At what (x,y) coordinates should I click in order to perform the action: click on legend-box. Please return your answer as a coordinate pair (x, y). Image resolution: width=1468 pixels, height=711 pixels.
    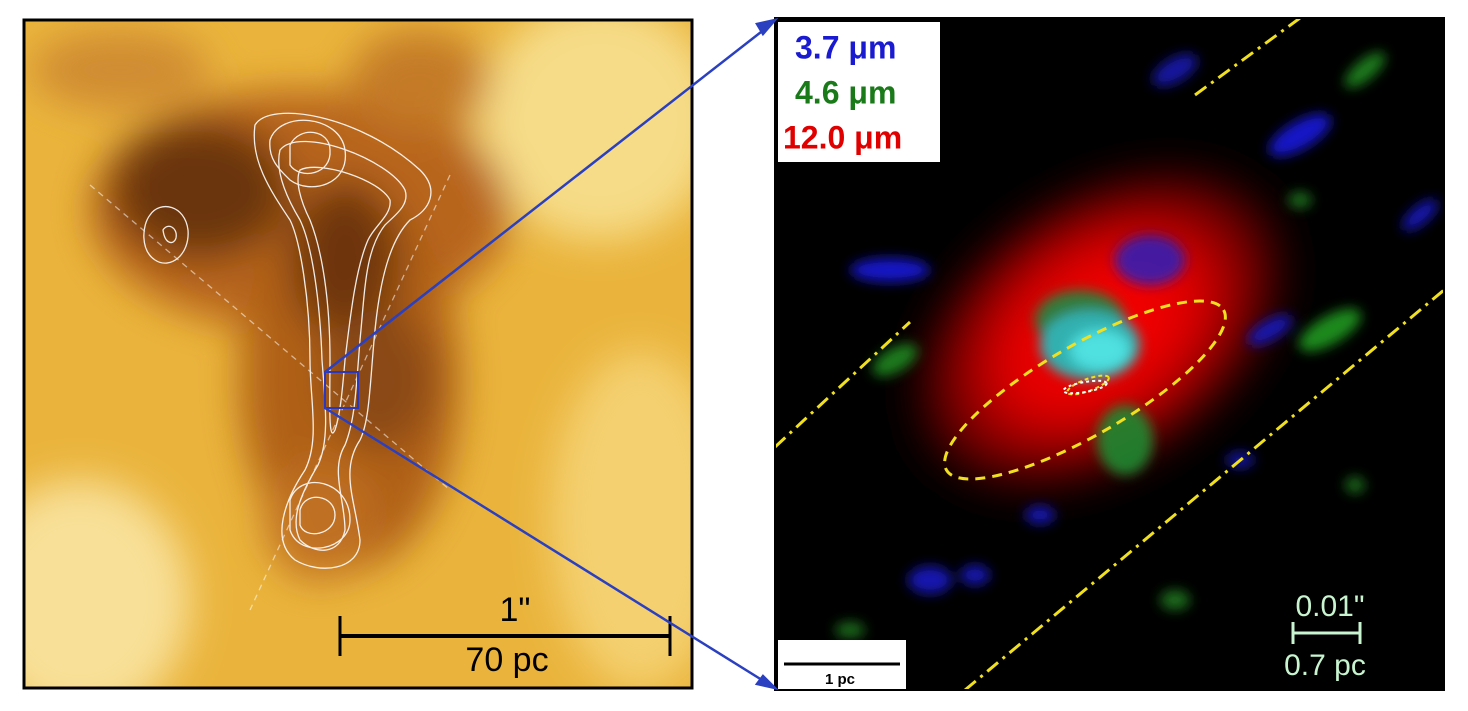
    Looking at the image, I should click on (859, 92).